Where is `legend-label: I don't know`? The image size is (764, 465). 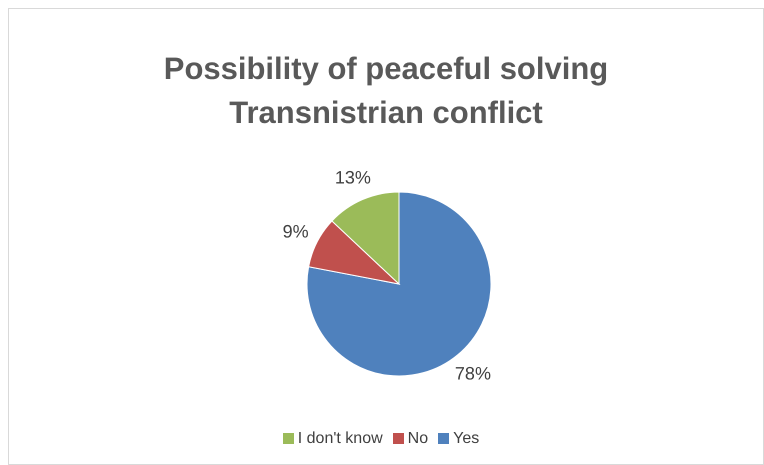
legend-label: I don't know is located at coordinates (340, 438).